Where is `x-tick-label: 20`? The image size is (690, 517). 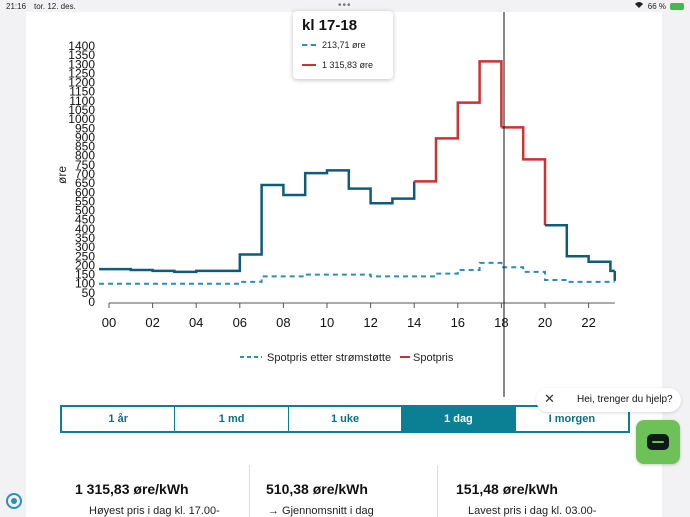
x-tick-label: 20 is located at coordinates (545, 322).